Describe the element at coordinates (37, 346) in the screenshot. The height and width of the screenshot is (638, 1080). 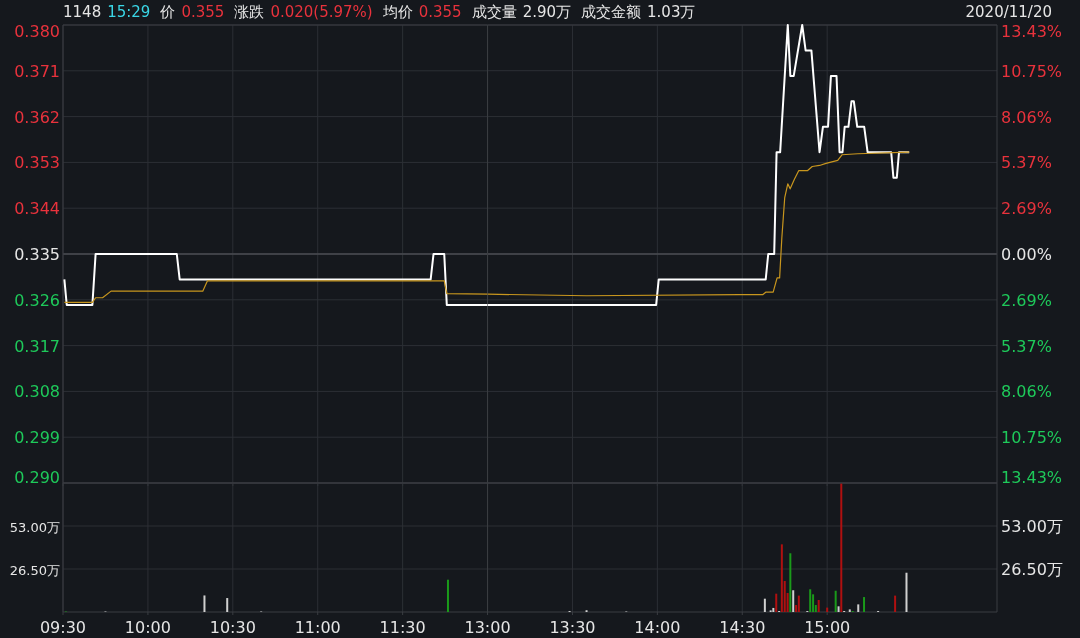
I see `y-tick-label: 0.317` at that location.